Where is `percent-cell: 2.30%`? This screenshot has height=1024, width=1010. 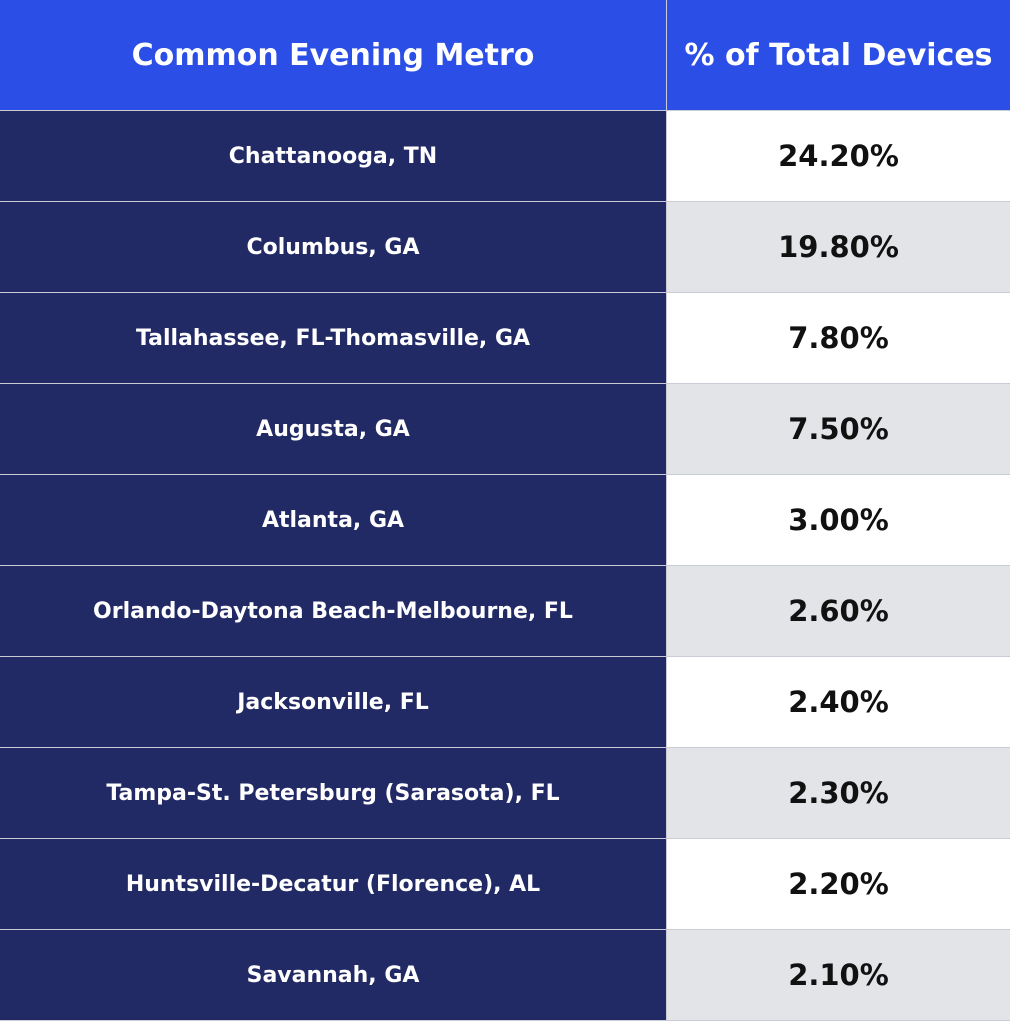
percent-cell: 2.30% is located at coordinates (838, 793).